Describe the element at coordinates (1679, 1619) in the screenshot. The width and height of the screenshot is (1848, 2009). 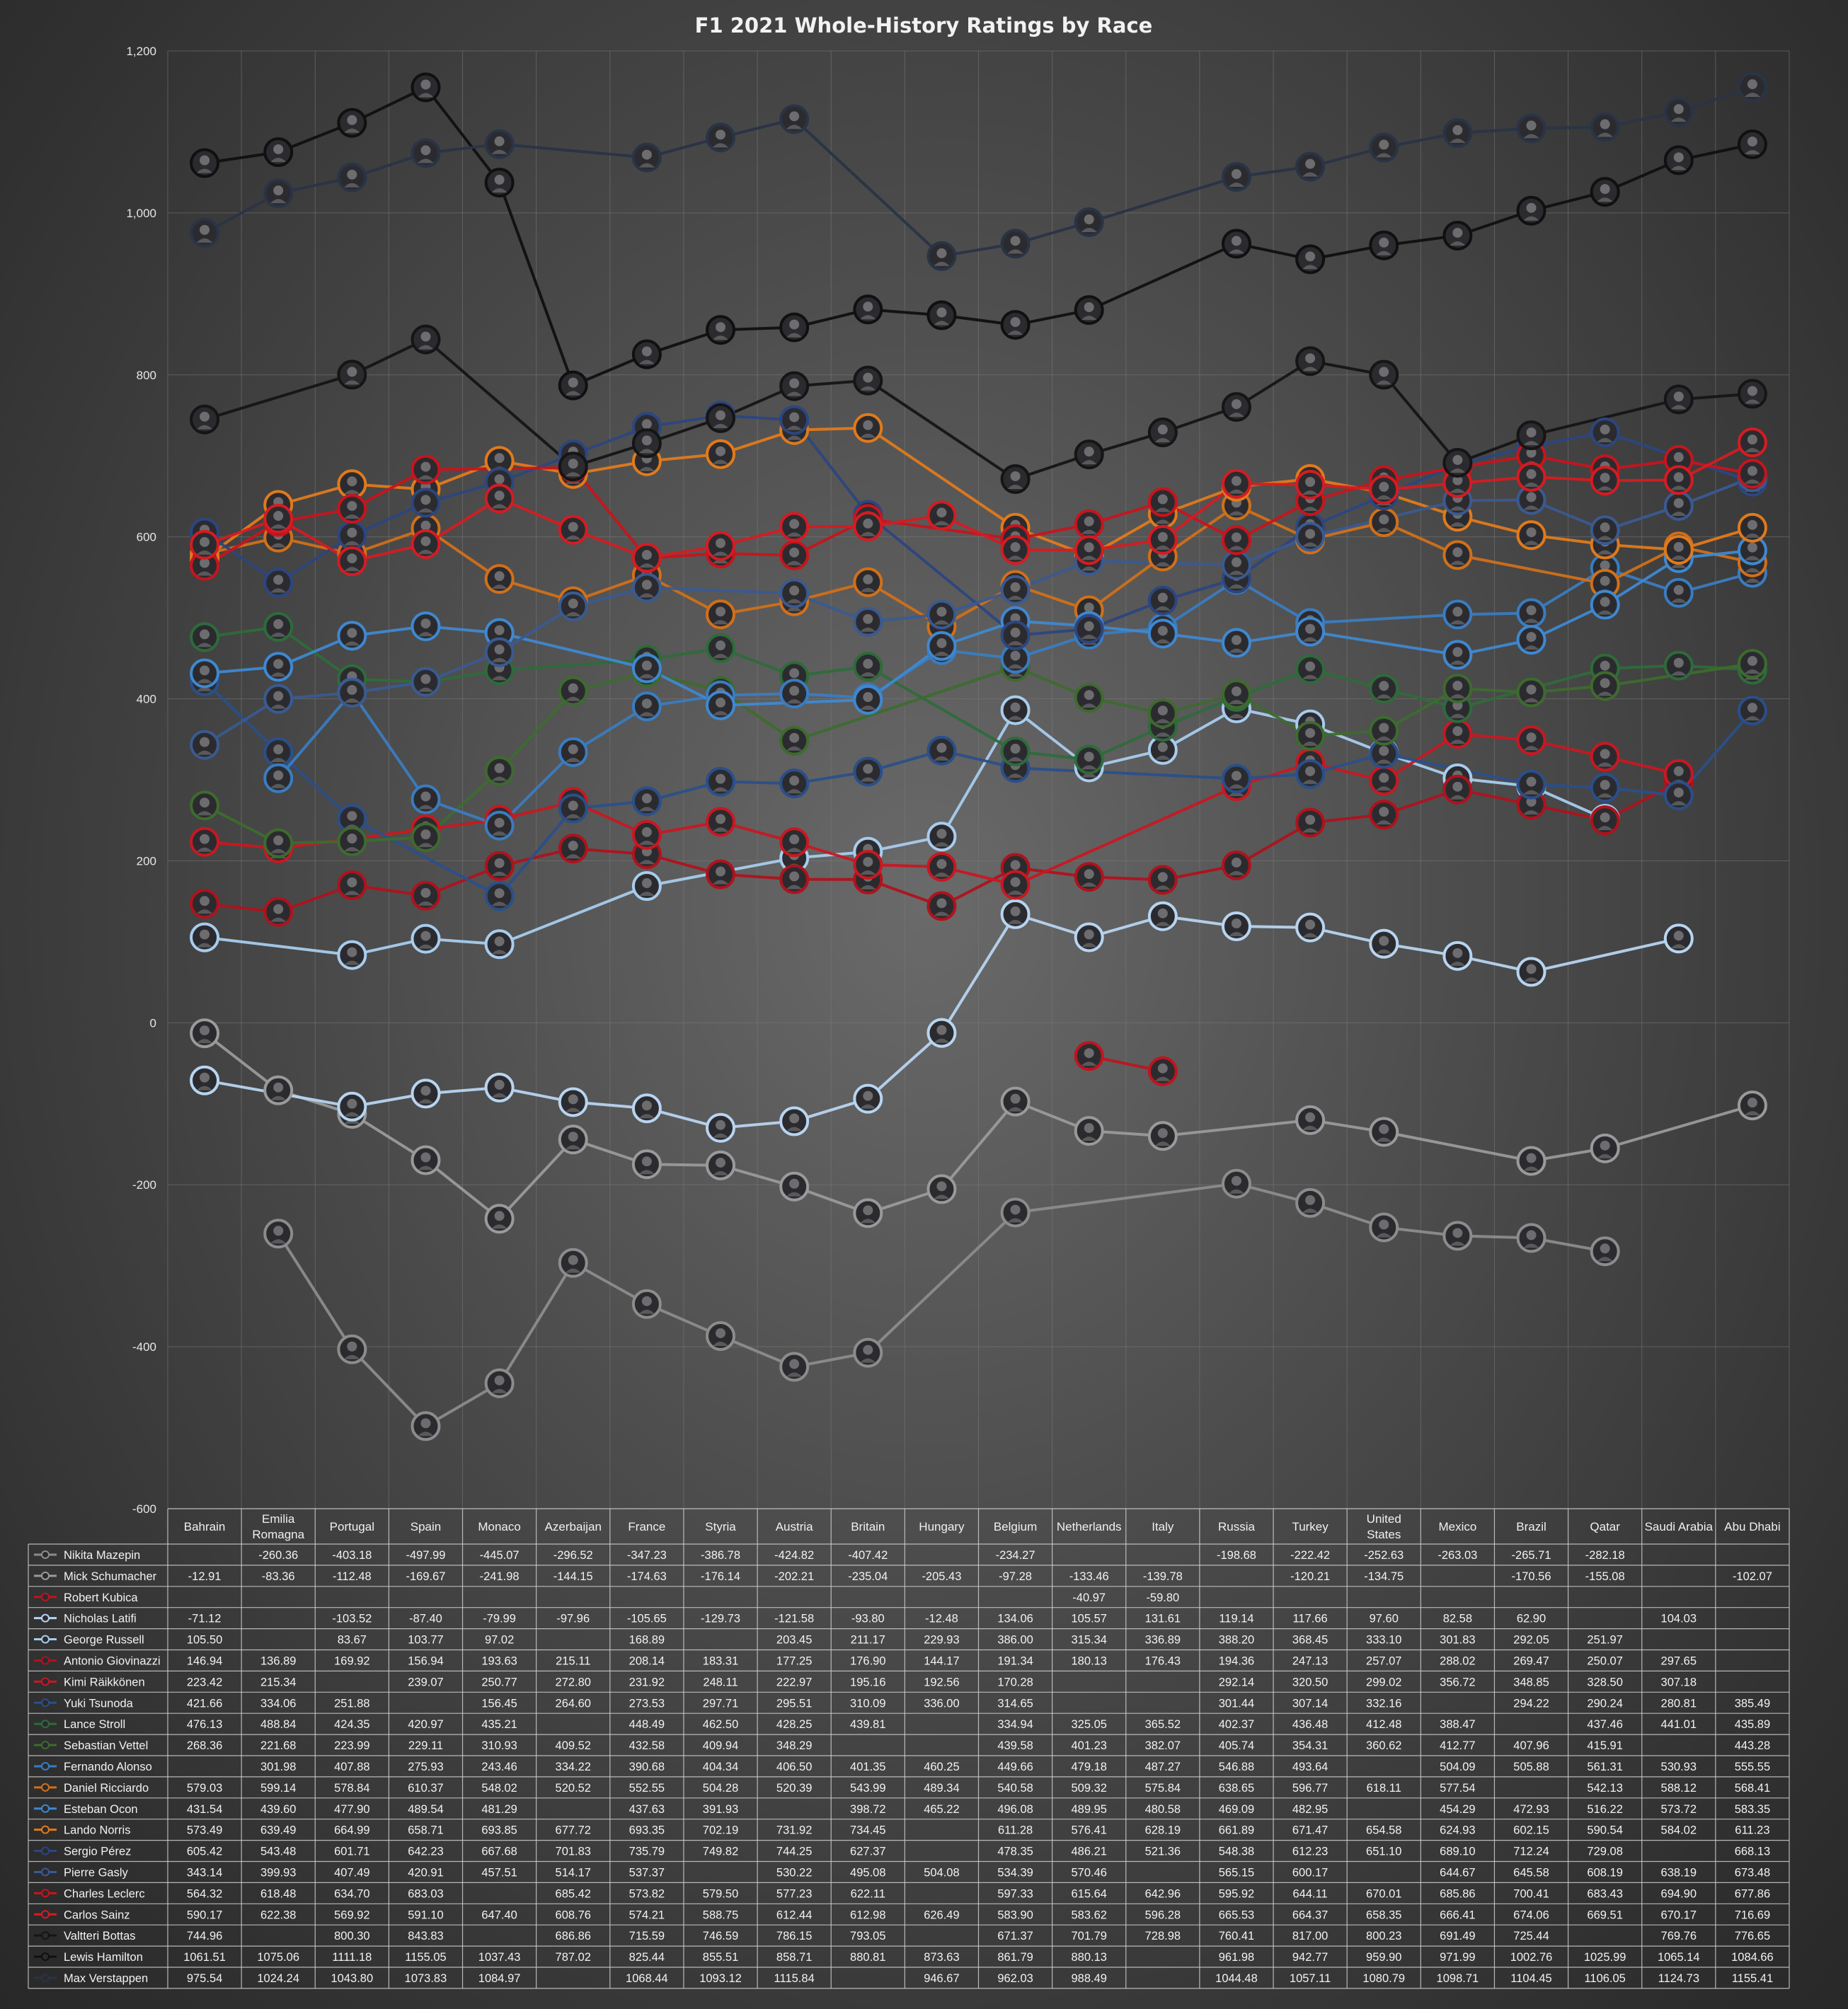
I see `table-cell: 104.03` at that location.